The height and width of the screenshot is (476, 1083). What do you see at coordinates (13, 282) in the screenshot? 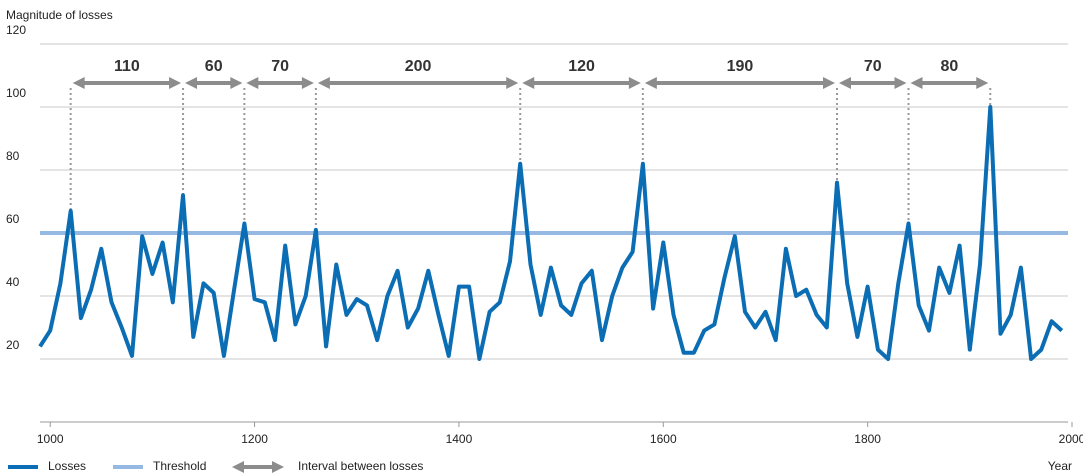
I see `y-tick-label: 40` at bounding box center [13, 282].